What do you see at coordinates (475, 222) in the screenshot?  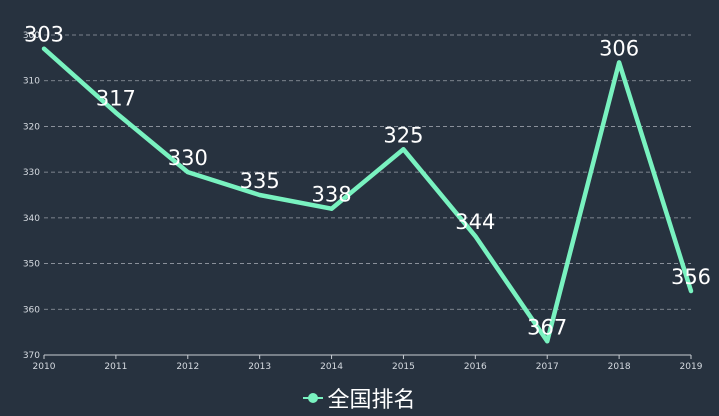 I see `data-label: 344` at bounding box center [475, 222].